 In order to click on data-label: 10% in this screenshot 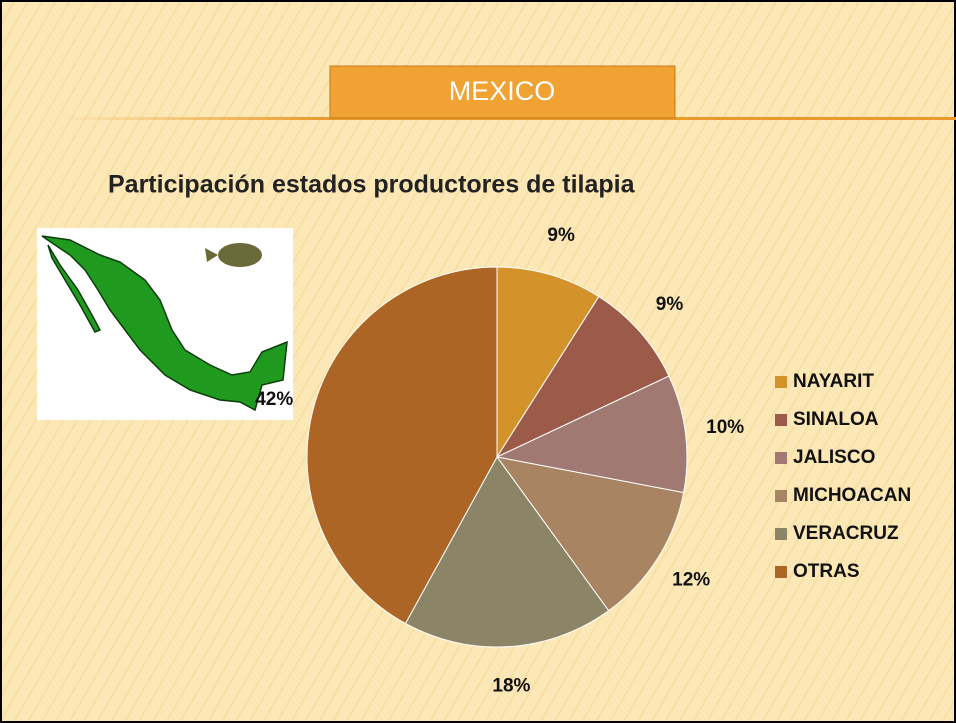, I will do `click(725, 427)`.